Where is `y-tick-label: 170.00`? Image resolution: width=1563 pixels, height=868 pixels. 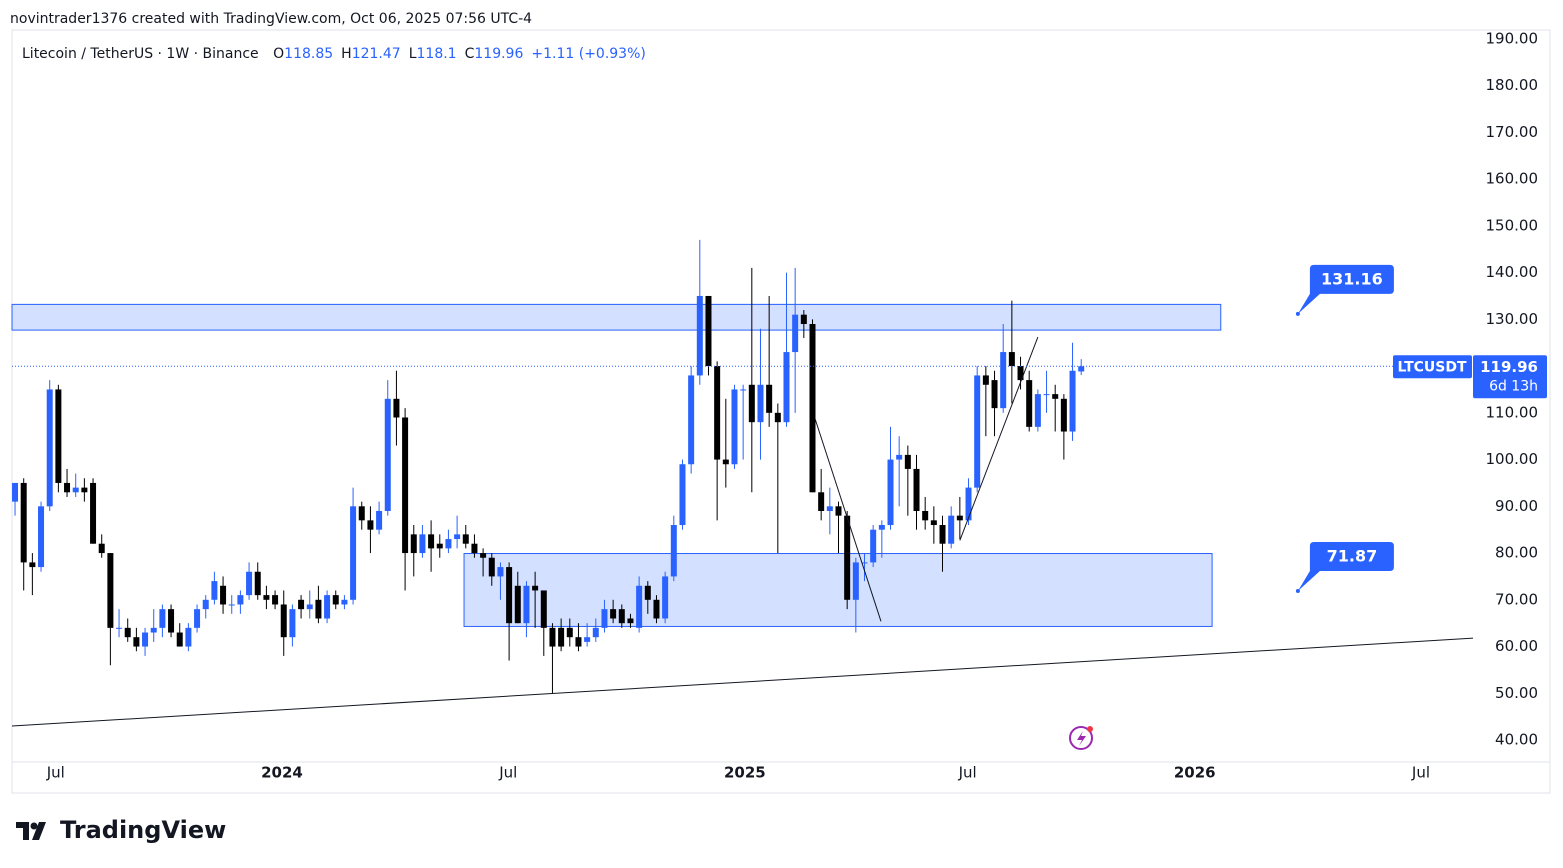
y-tick-label: 170.00 is located at coordinates (1512, 132).